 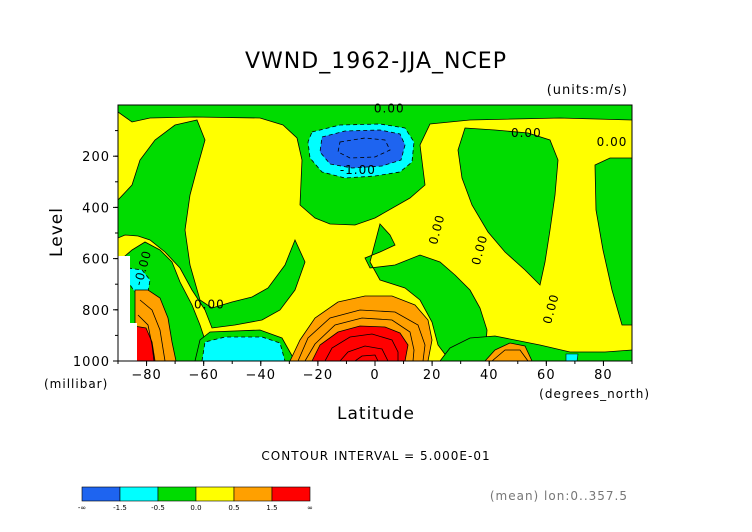 I want to click on x-tick-label: 40, so click(x=489, y=375).